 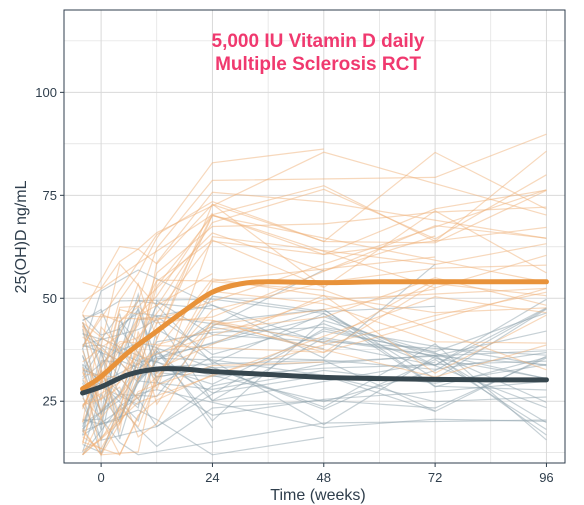 I want to click on control-mean-line, so click(x=314, y=381).